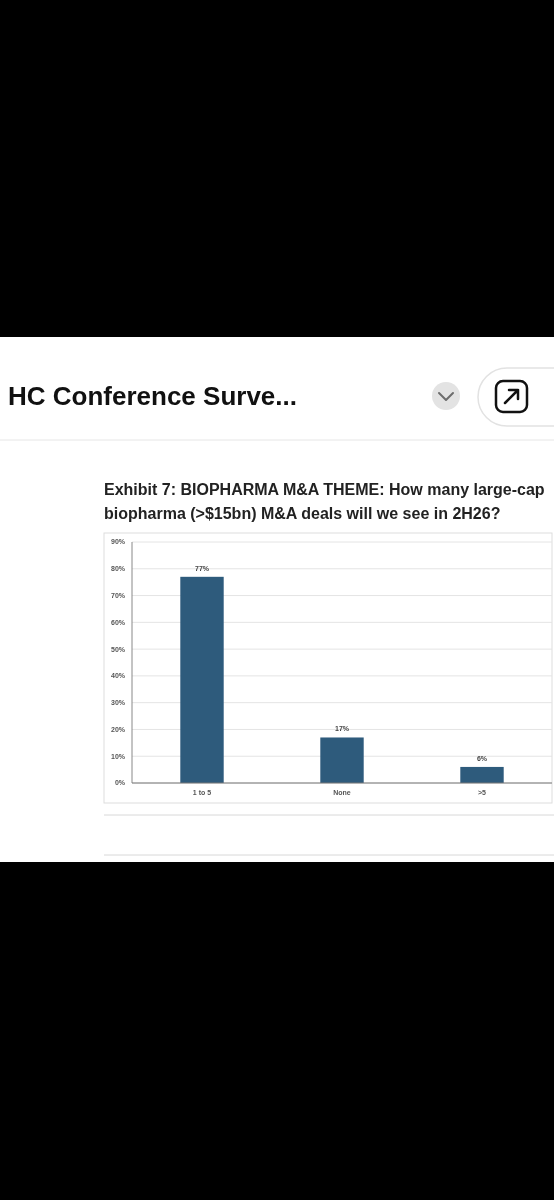 The image size is (554, 1200). I want to click on chart-title: Exhibit 7: BIOPHARMA M&A THEME: How many large-cap biopharma (>$15bn) M&A deals will we see in 2H26?, so click(324, 501).